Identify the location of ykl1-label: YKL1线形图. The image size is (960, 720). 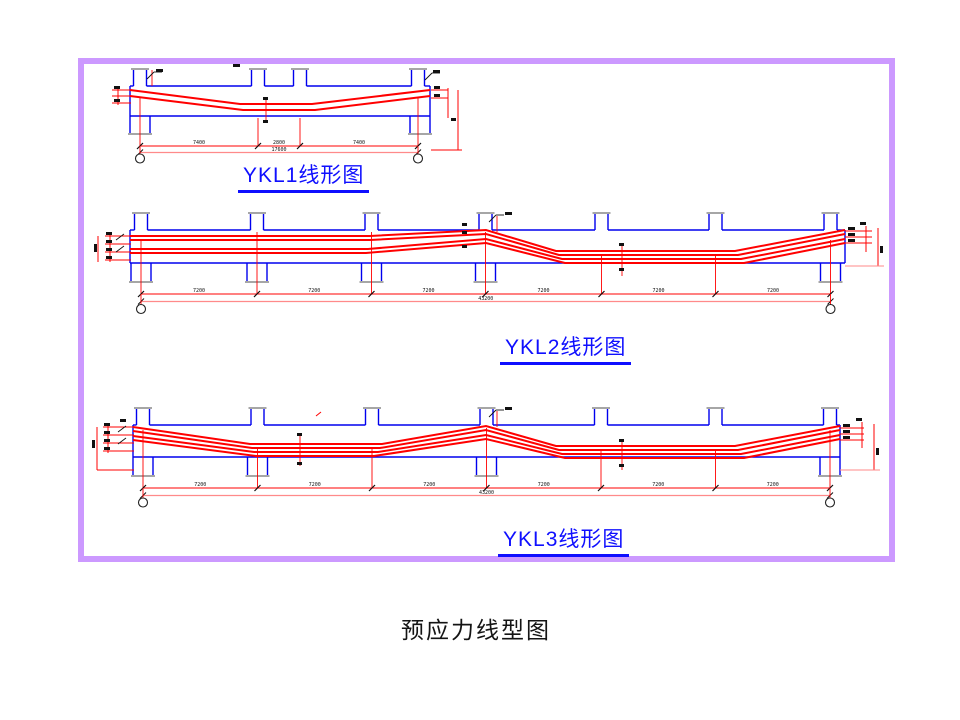
(304, 176).